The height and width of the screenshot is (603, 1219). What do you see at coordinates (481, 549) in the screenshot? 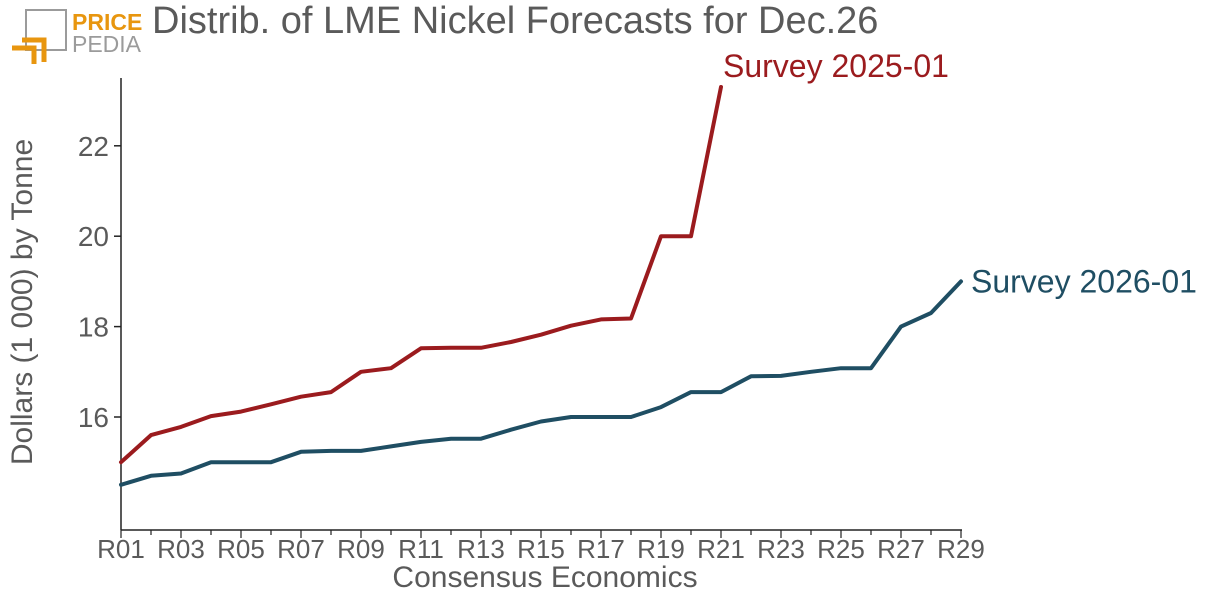
I see `x-tick-label: R13` at bounding box center [481, 549].